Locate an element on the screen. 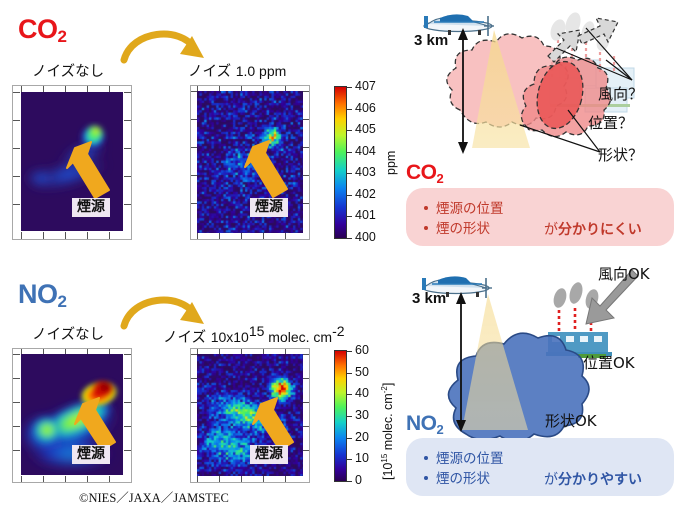  no2-callout-box: 煙源の位置 煙の形状 が分かりやすい is located at coordinates (540, 467).